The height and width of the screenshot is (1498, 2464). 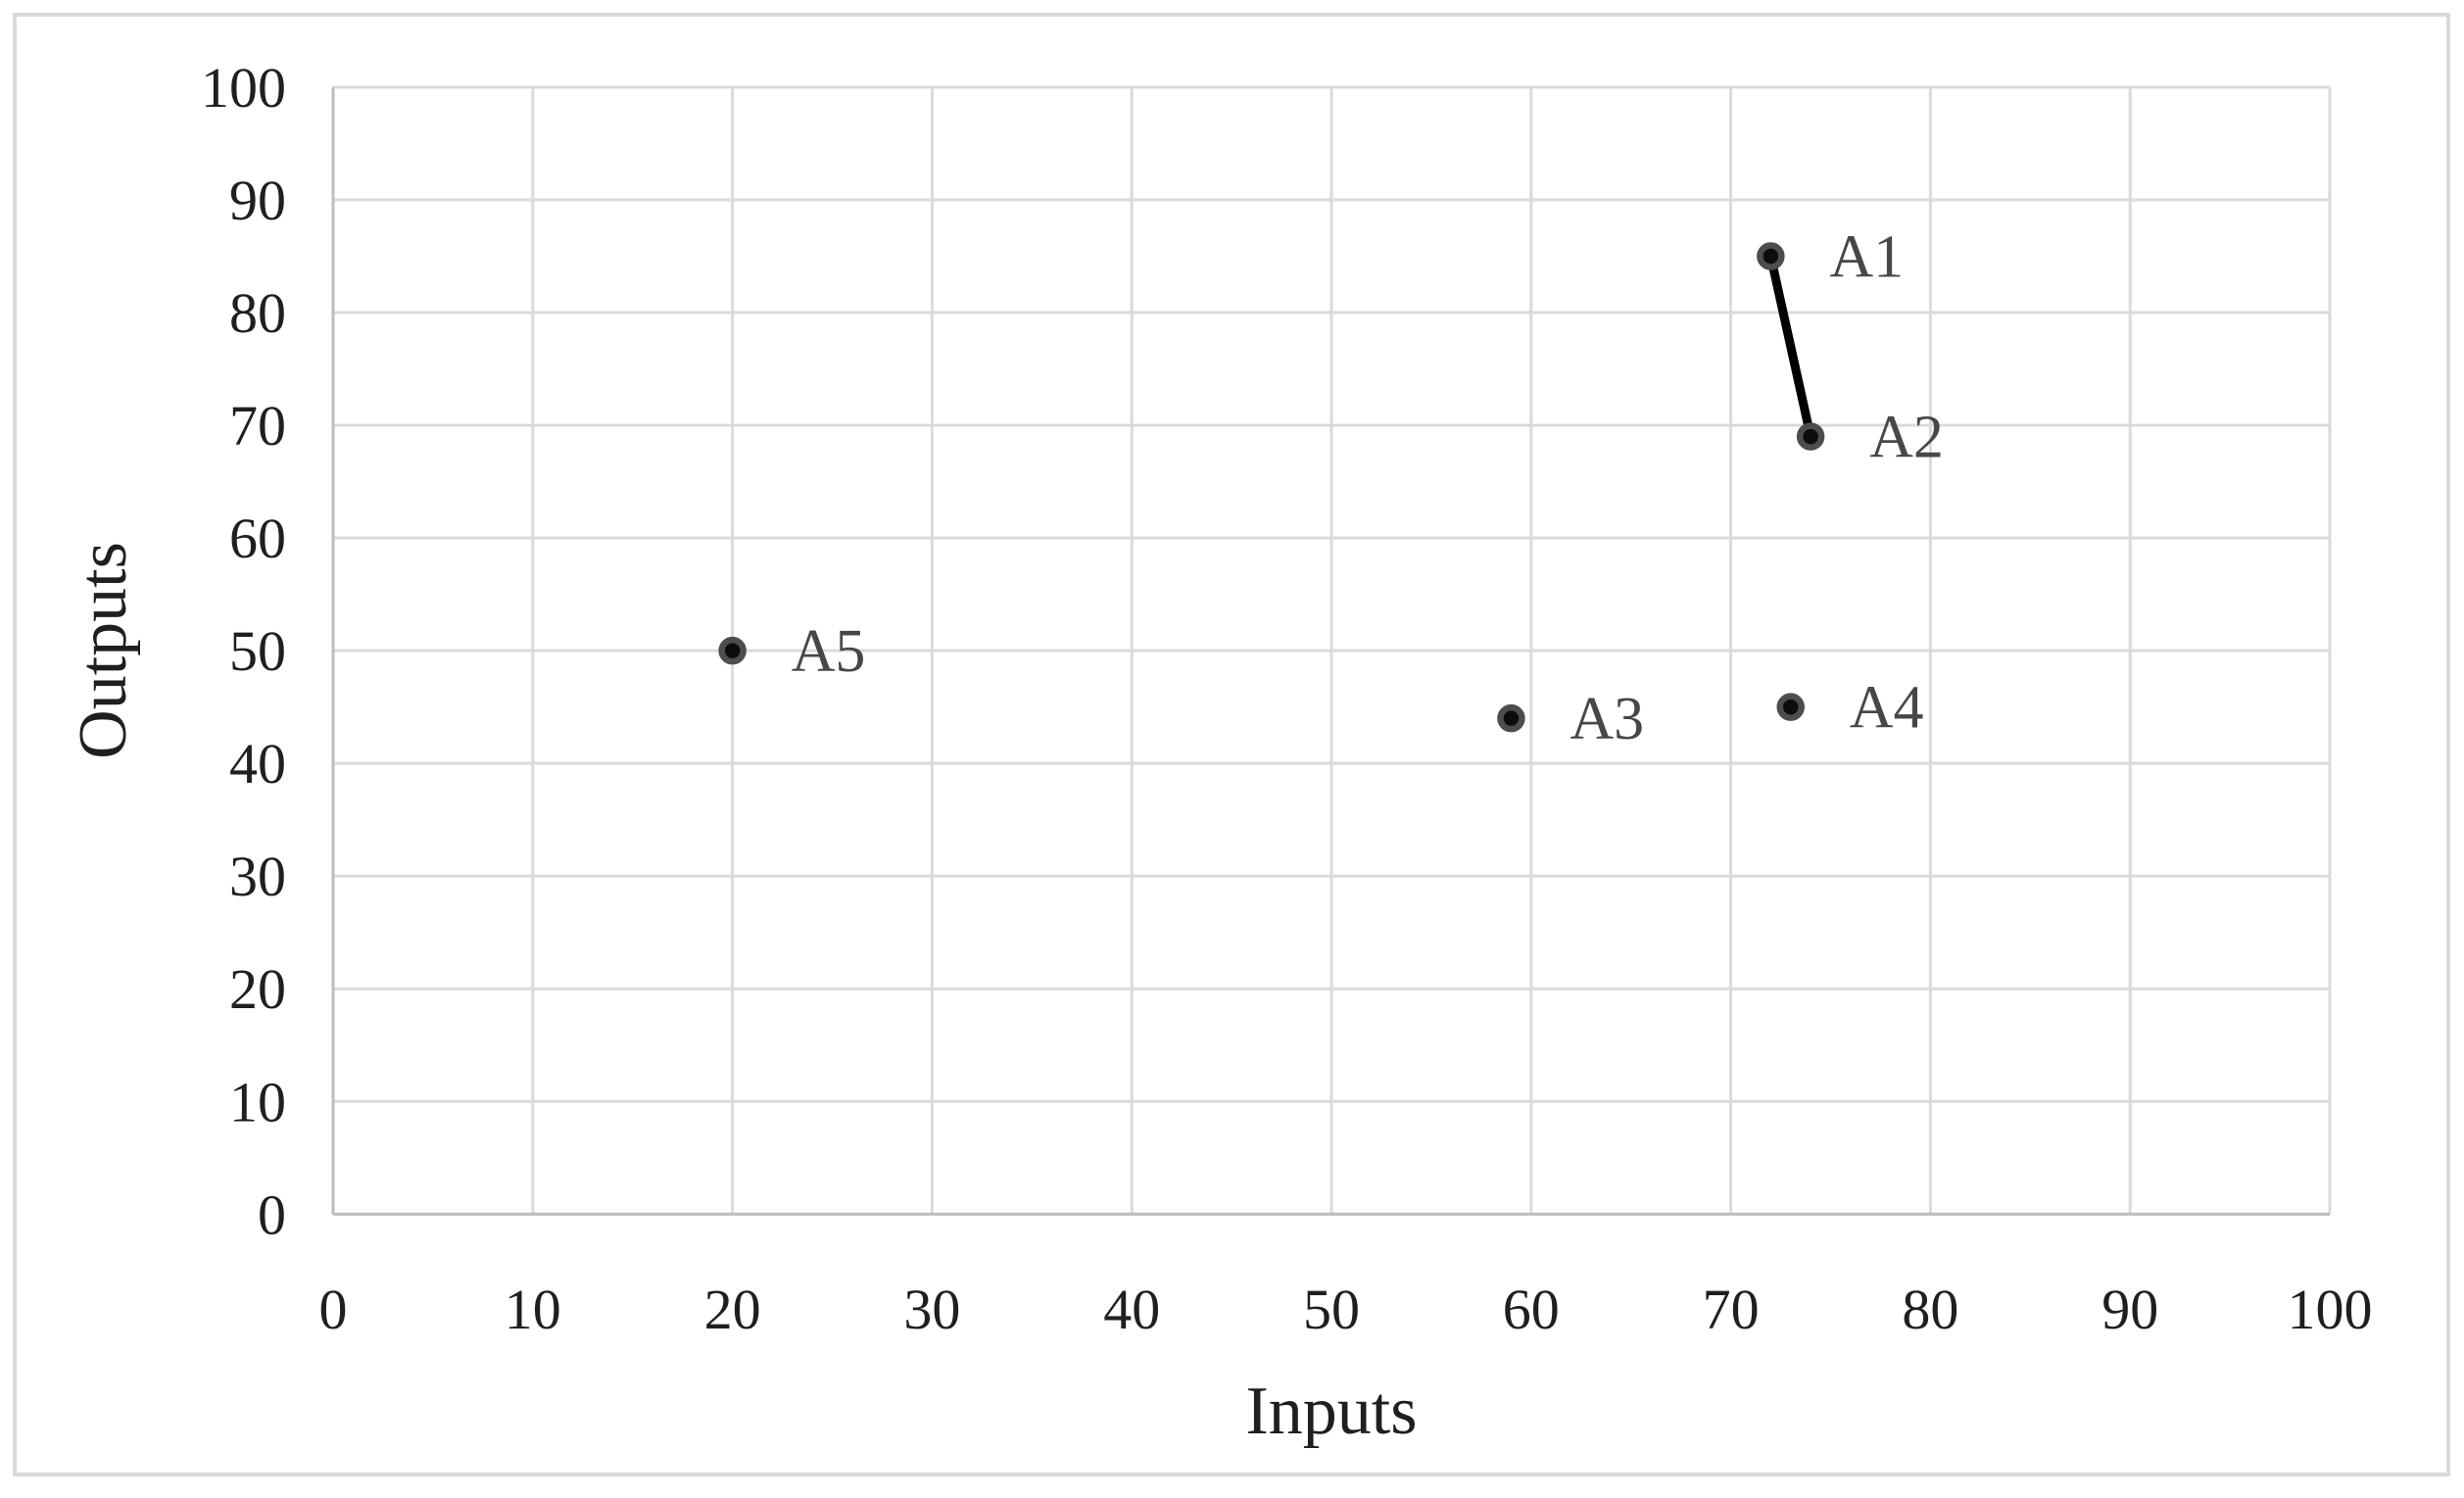 What do you see at coordinates (1811, 436) in the screenshot?
I see `data-point-A2` at bounding box center [1811, 436].